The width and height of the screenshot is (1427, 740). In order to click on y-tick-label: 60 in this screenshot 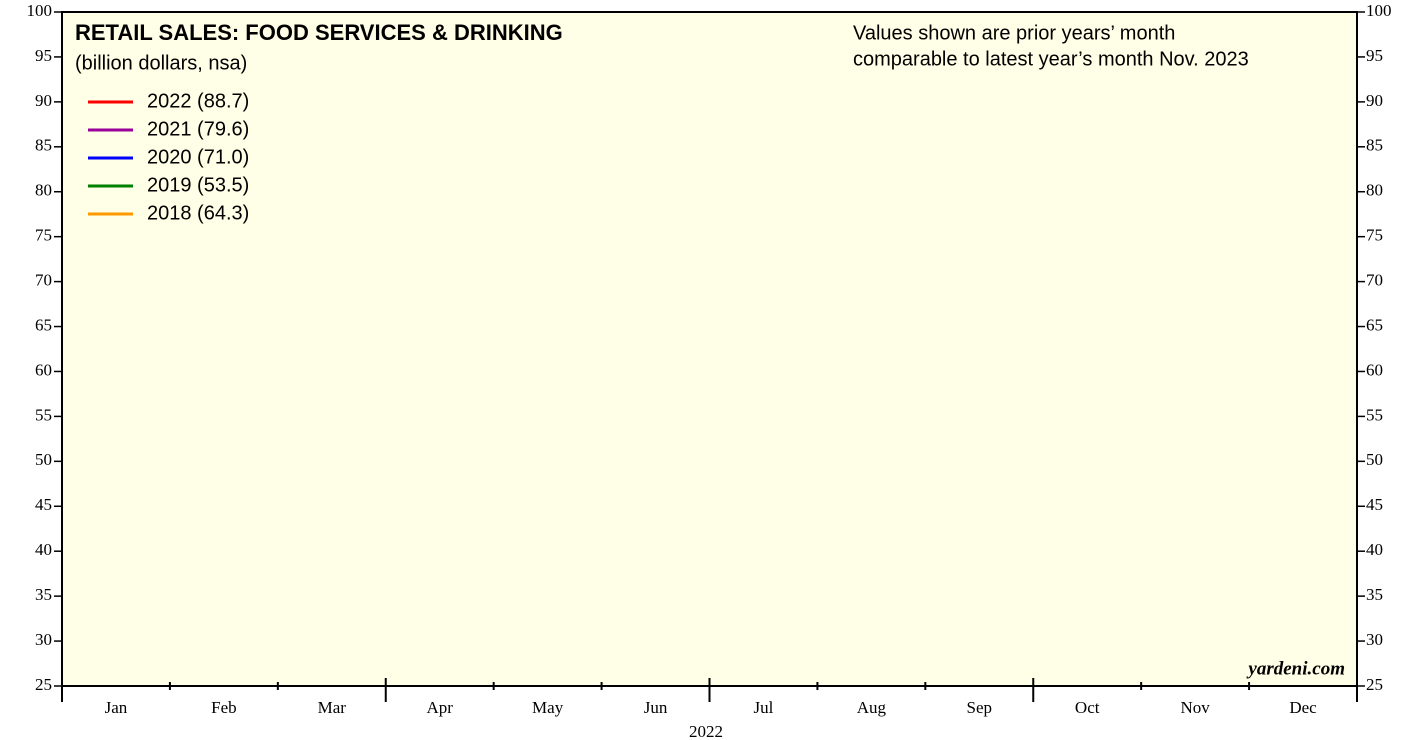, I will do `click(43, 369)`.